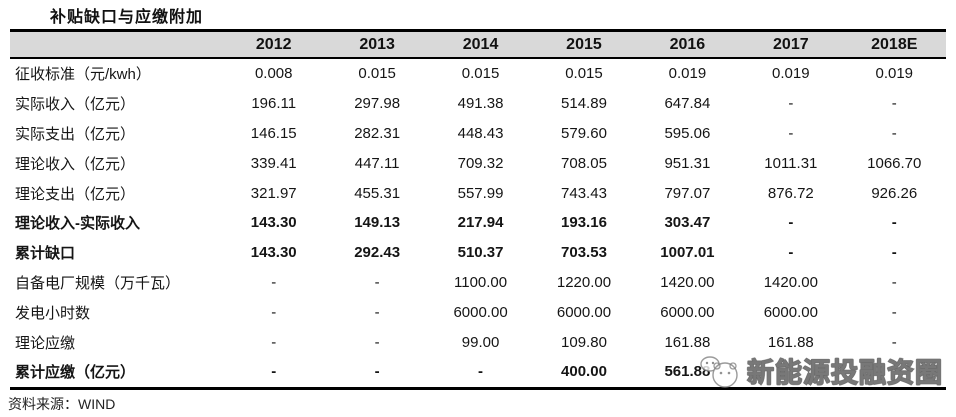  Describe the element at coordinates (75, 194) in the screenshot. I see `row-label: 理论支出（亿元）` at that location.